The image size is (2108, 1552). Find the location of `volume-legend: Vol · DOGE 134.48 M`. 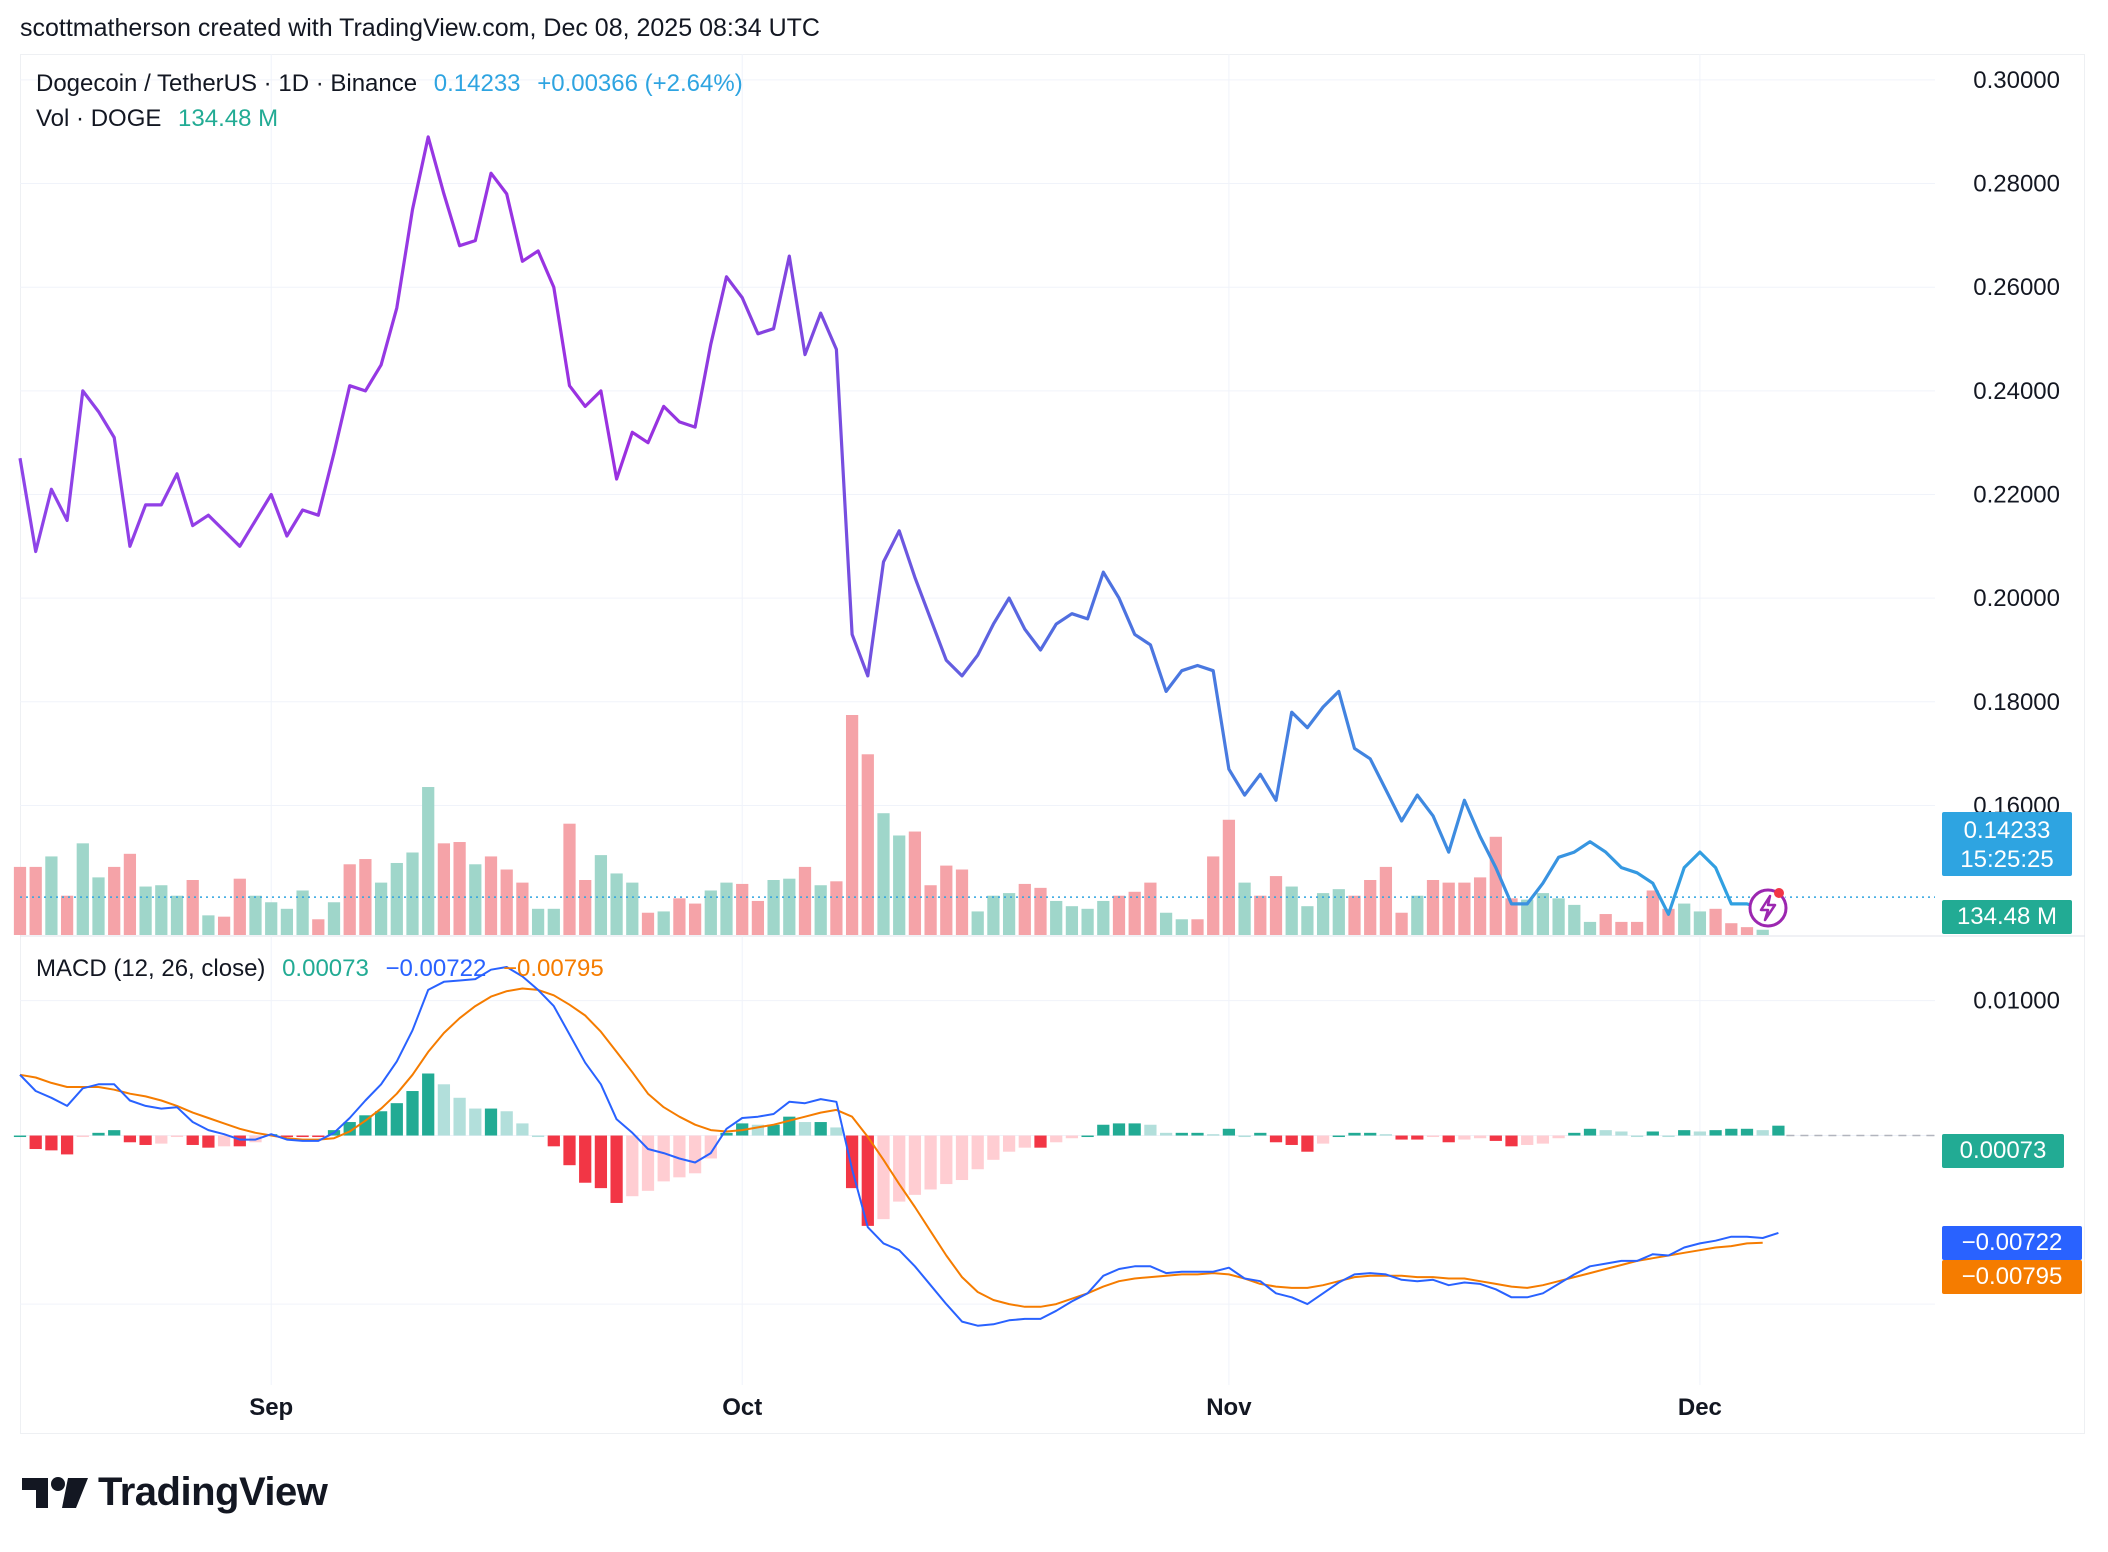

volume-legend: Vol · DOGE 134.48 M is located at coordinates (162, 119).